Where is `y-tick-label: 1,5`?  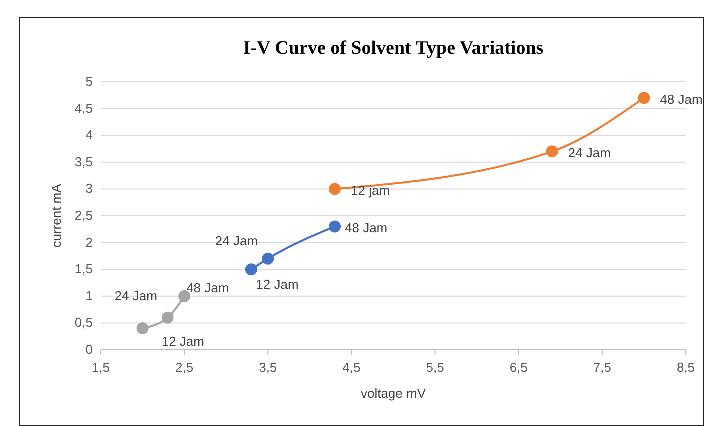
y-tick-label: 1,5 is located at coordinates (83, 269).